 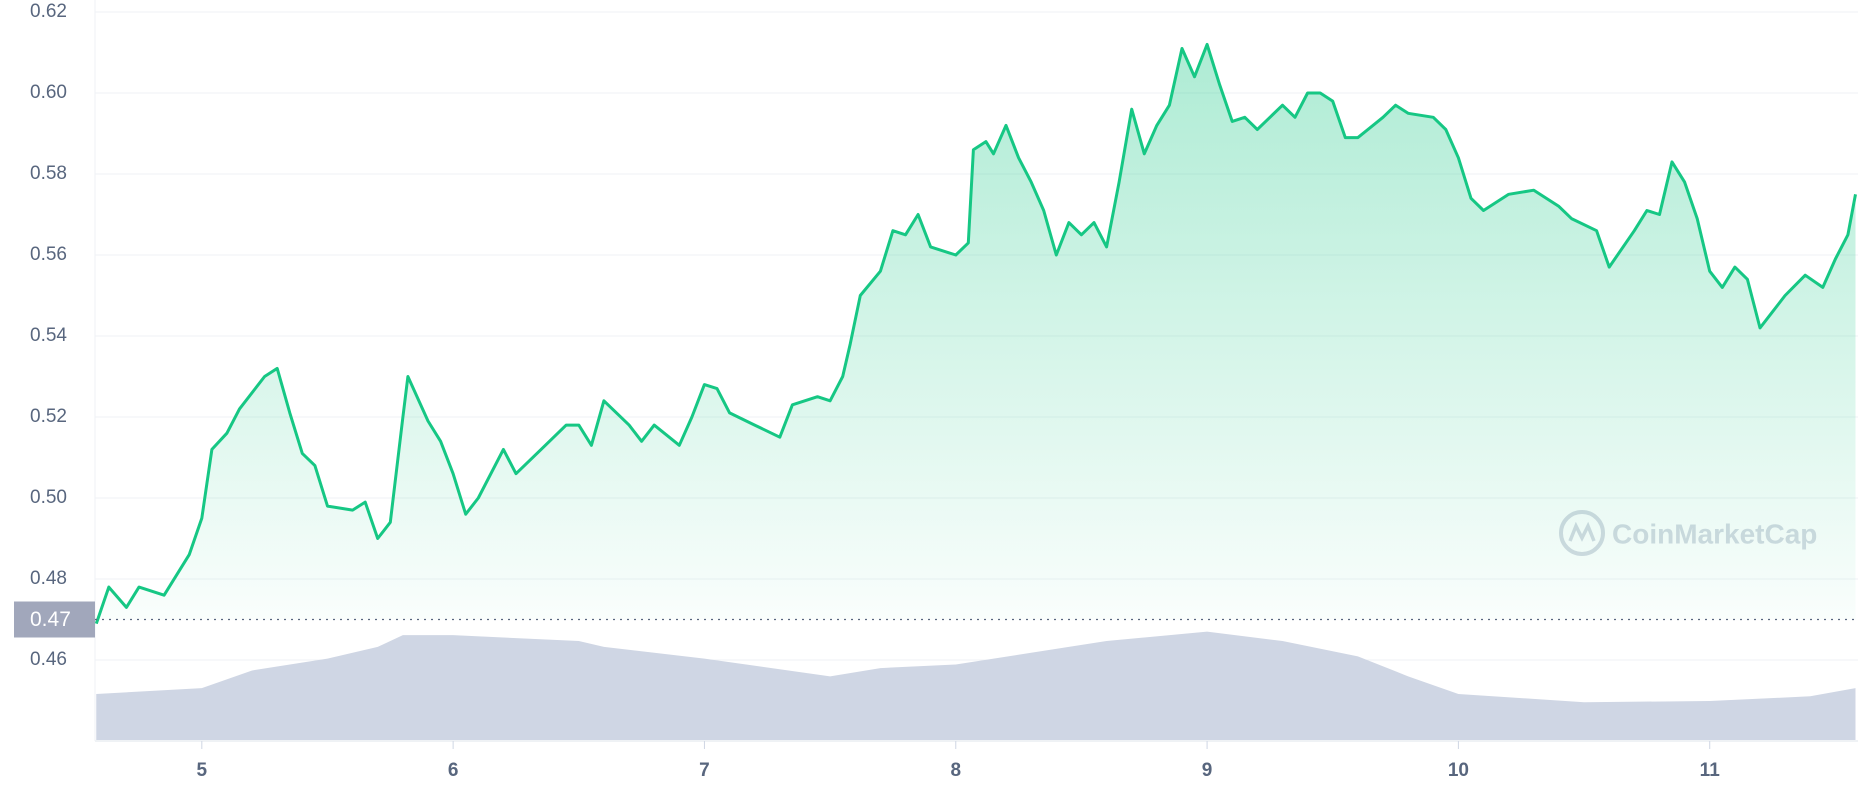 I want to click on y-tick-label: 0.46, so click(x=48, y=659).